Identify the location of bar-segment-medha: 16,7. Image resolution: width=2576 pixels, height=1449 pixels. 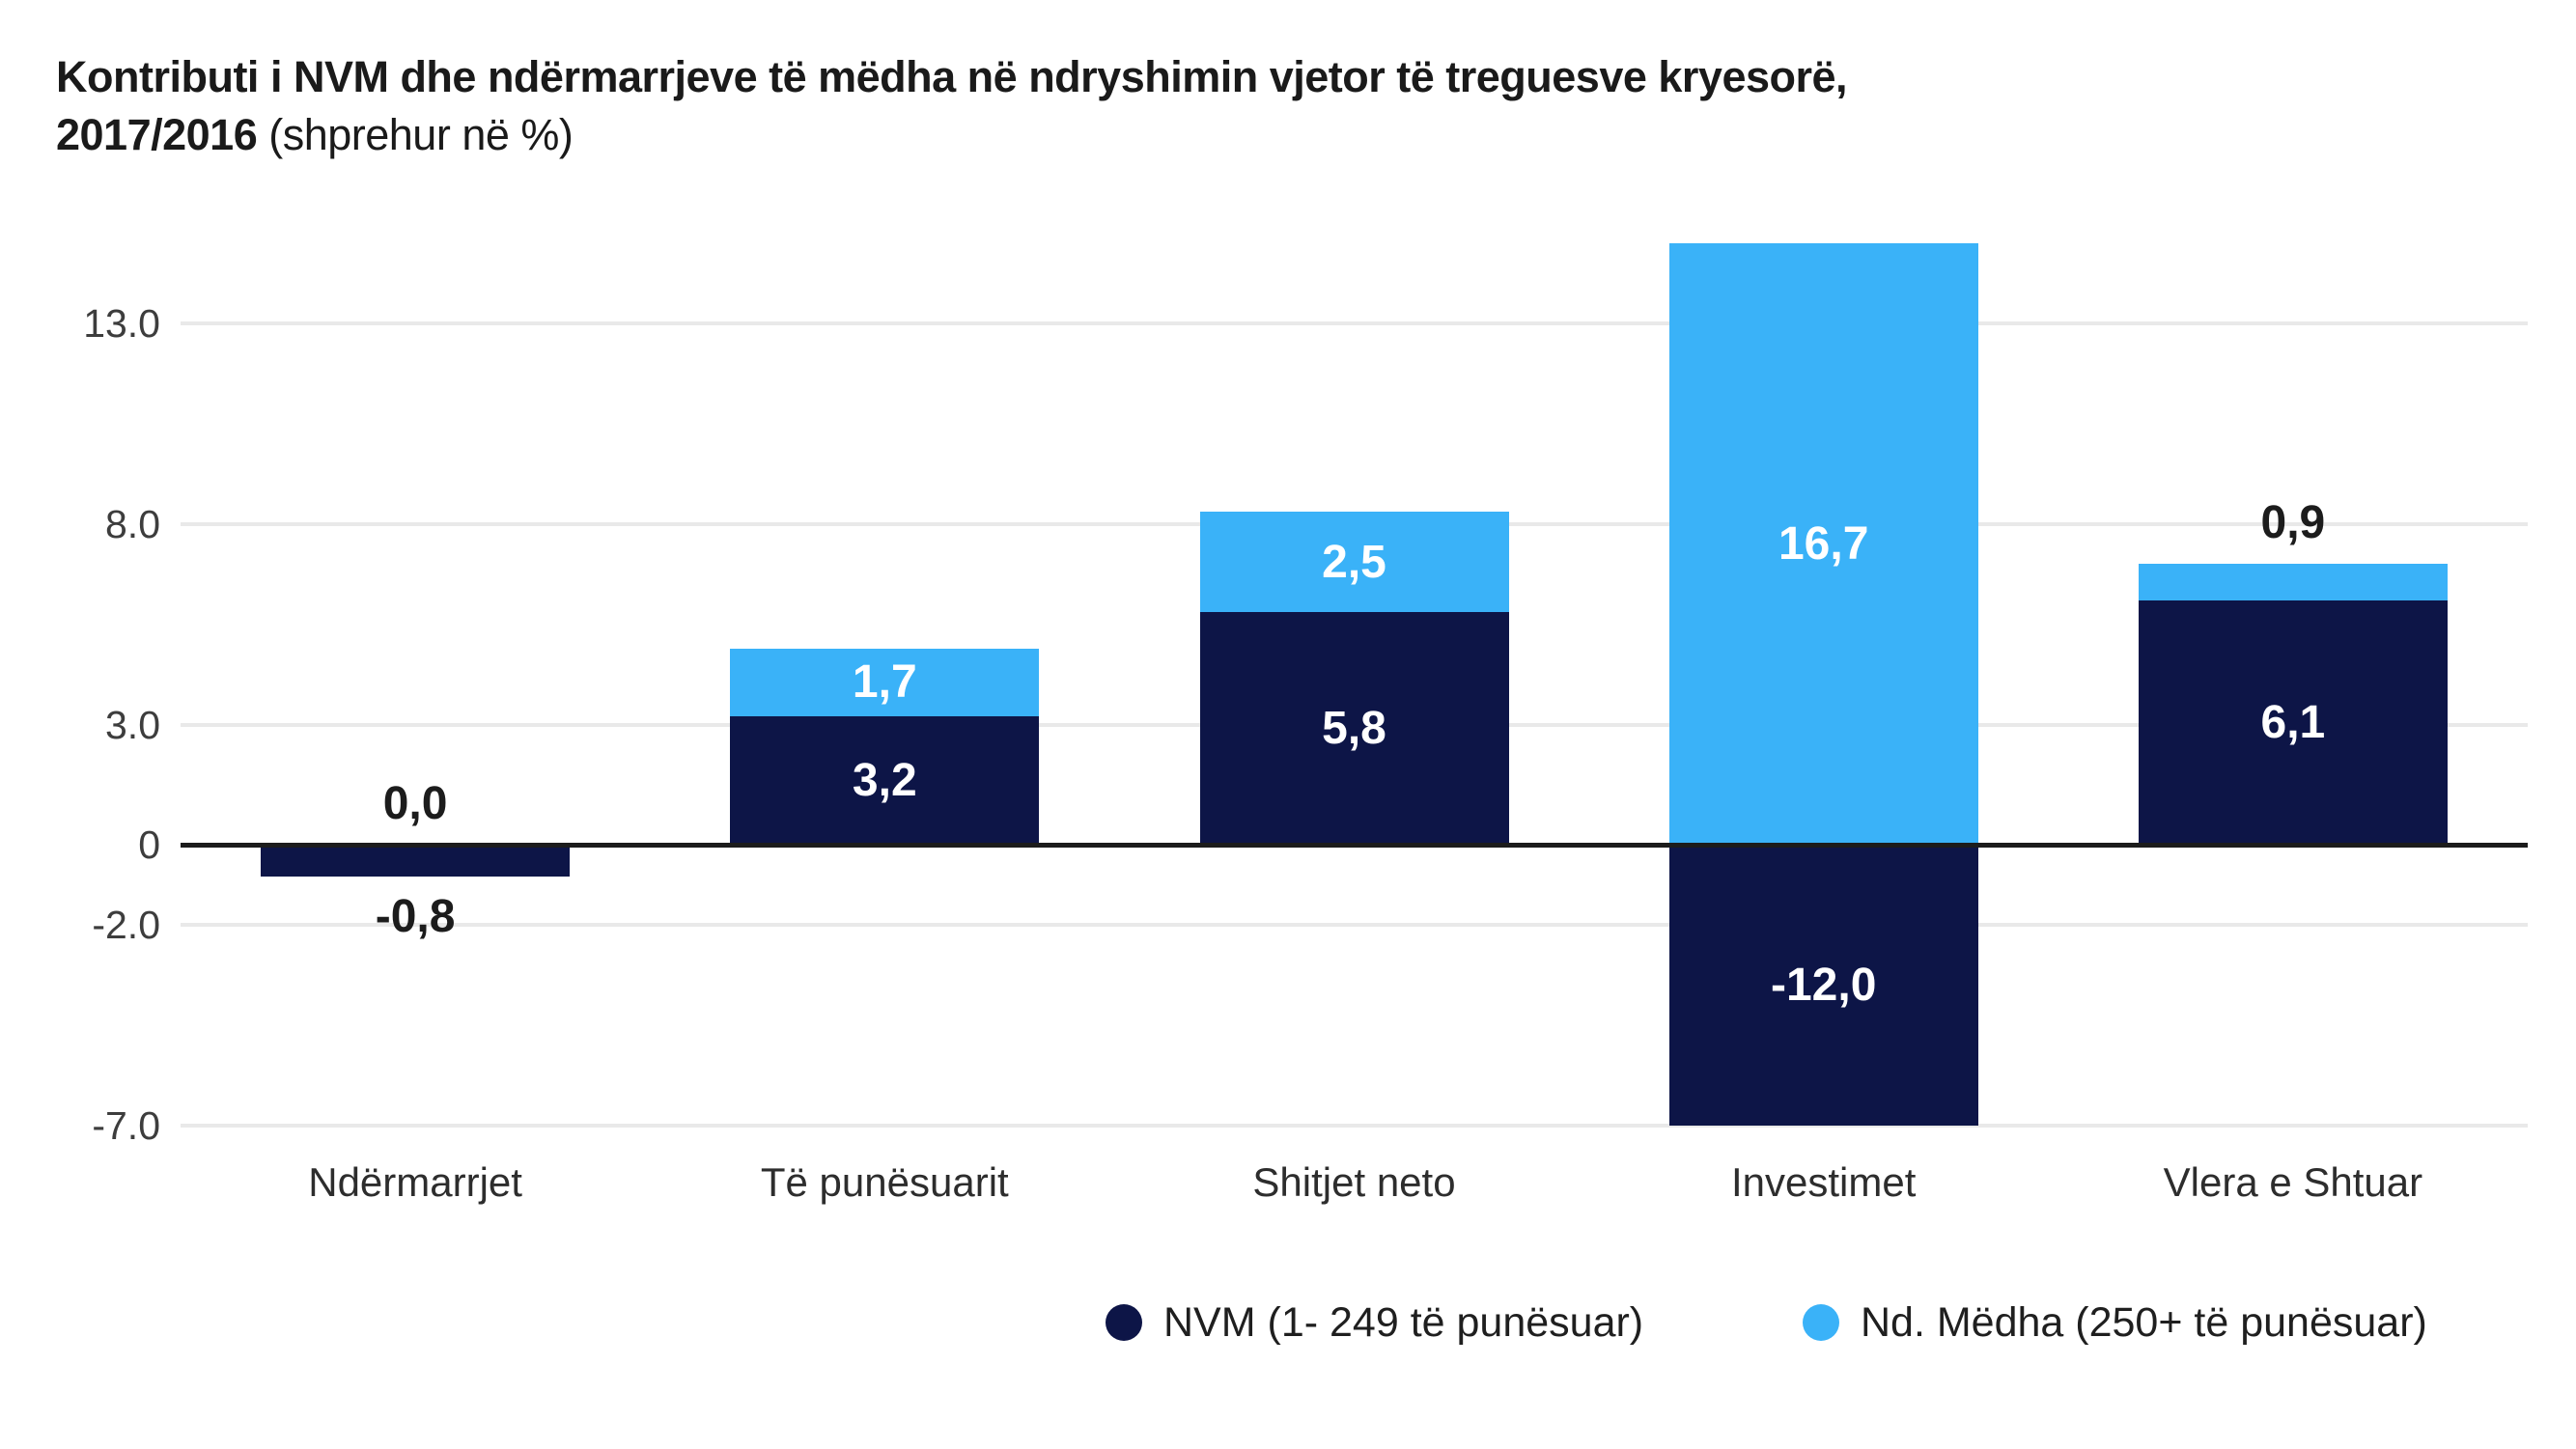
(1823, 544).